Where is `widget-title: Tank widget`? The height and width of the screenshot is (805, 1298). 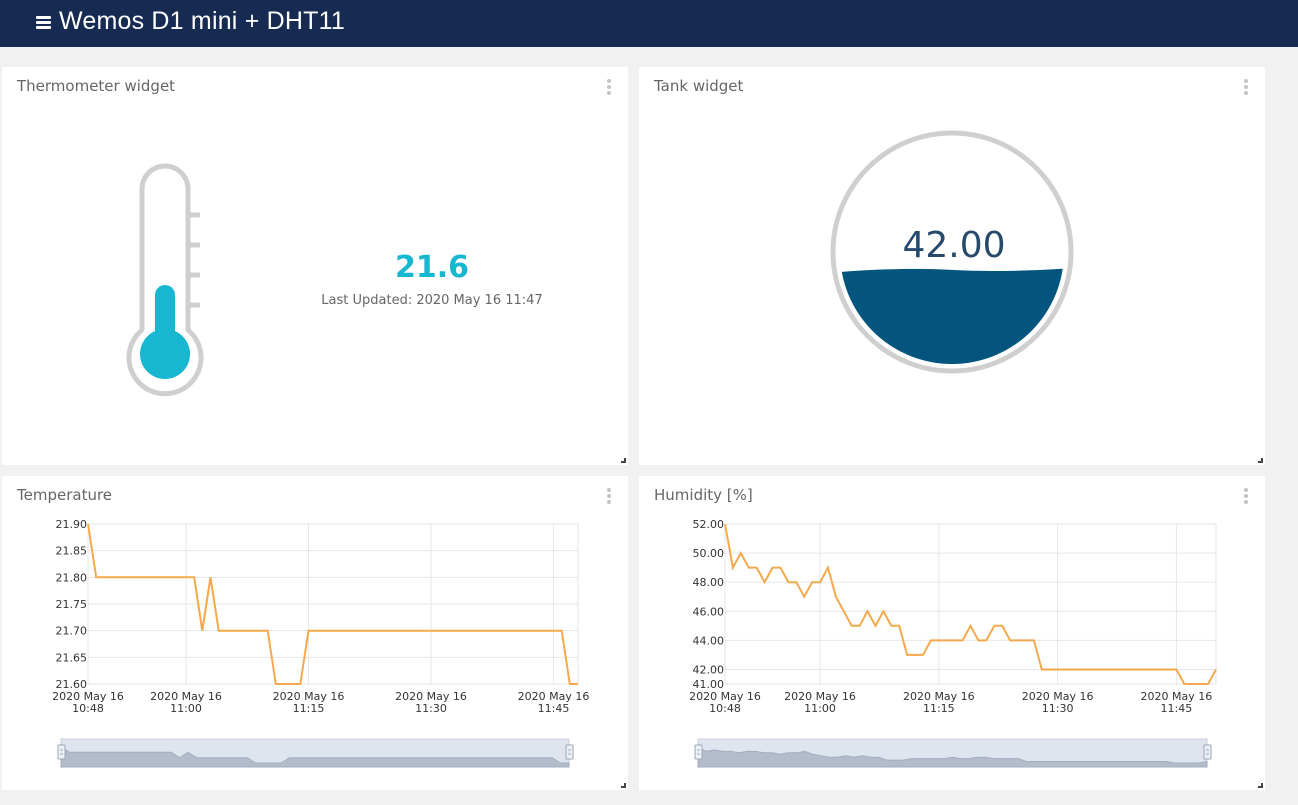
widget-title: Tank widget is located at coordinates (699, 86).